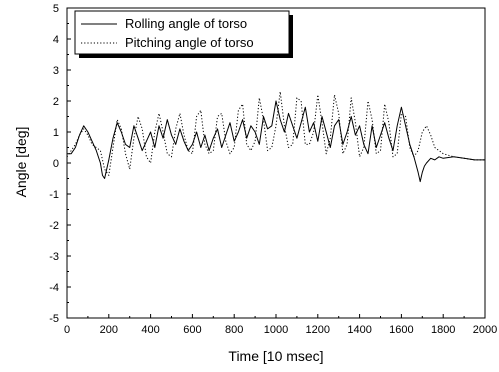  Describe the element at coordinates (150, 330) in the screenshot. I see `x-tick-label: 400` at that location.